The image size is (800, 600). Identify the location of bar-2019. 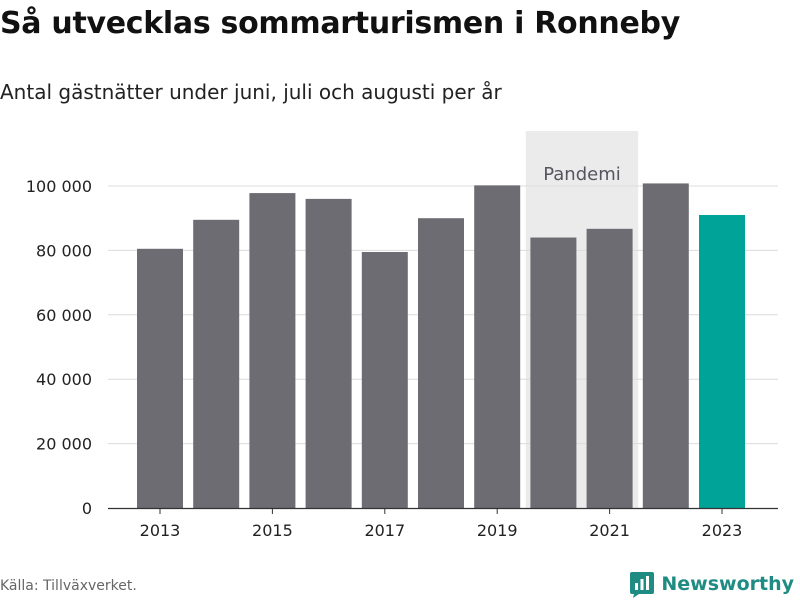
(497, 346).